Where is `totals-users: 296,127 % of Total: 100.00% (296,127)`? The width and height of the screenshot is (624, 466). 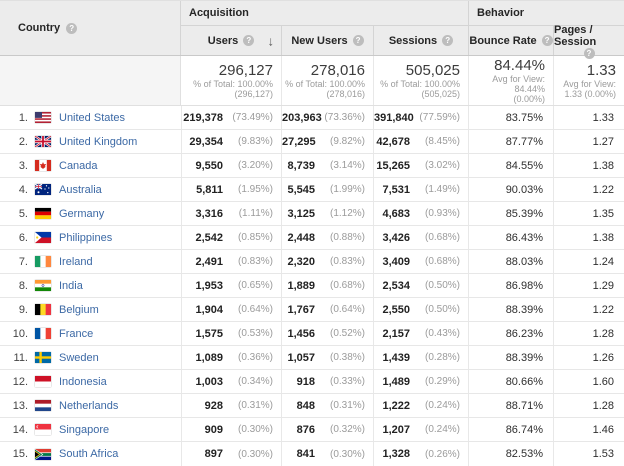
totals-users: 296,127 % of Total: 100.00% (296,127) is located at coordinates (231, 80).